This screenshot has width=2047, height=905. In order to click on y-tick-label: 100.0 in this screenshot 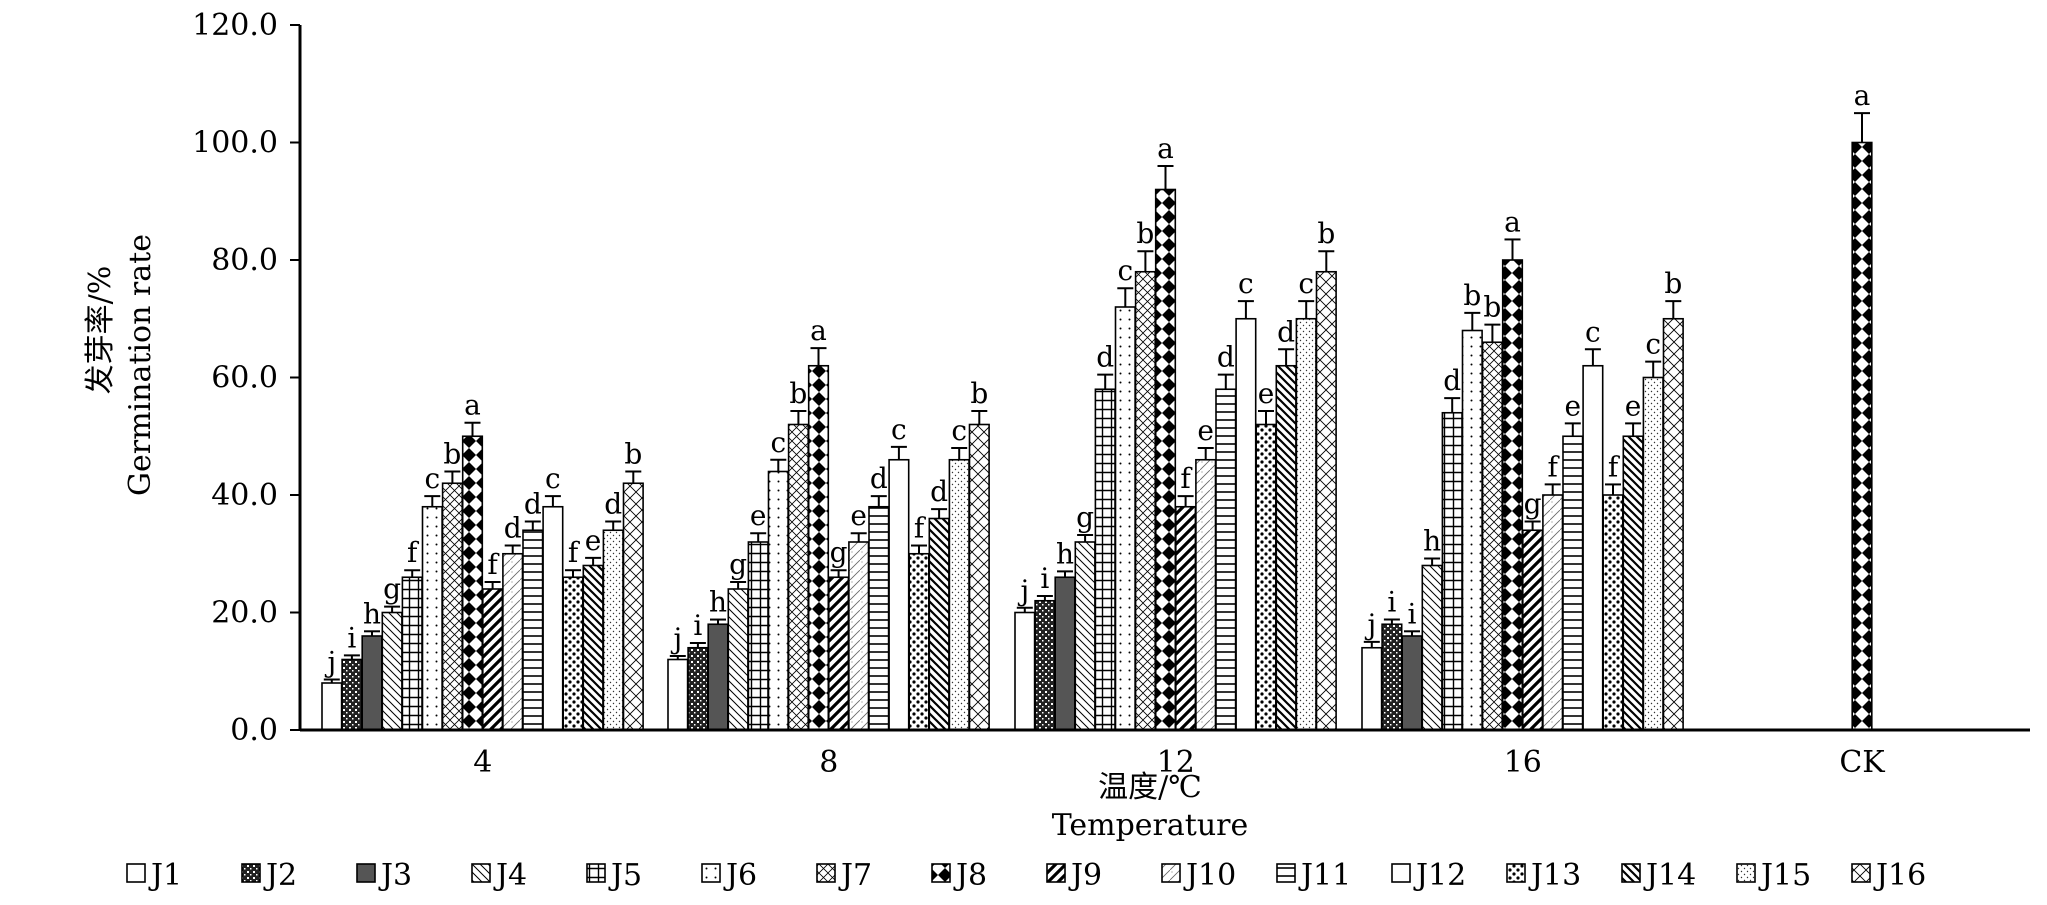, I will do `click(235, 143)`.